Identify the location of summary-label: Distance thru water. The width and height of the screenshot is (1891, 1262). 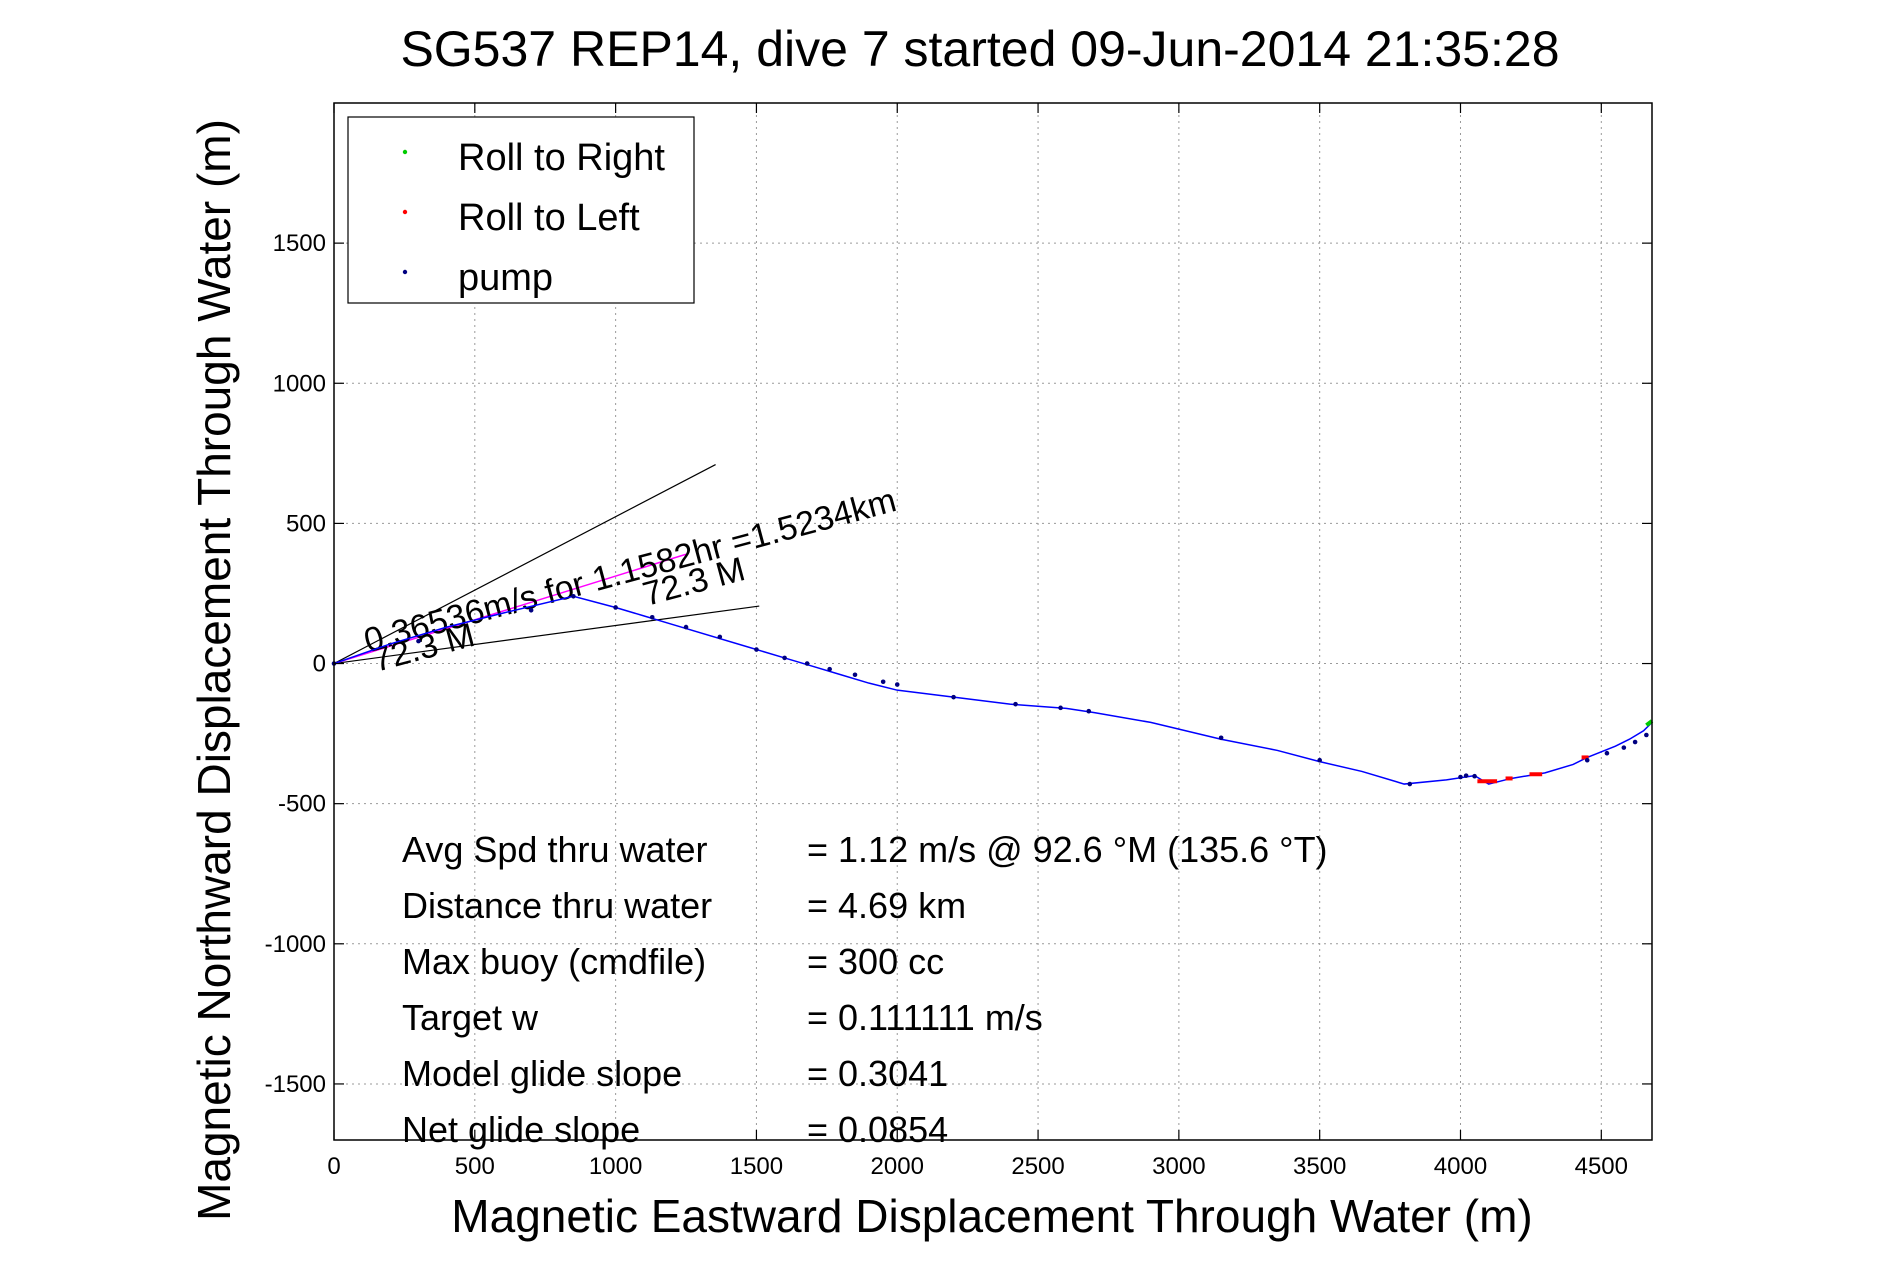
(557, 905).